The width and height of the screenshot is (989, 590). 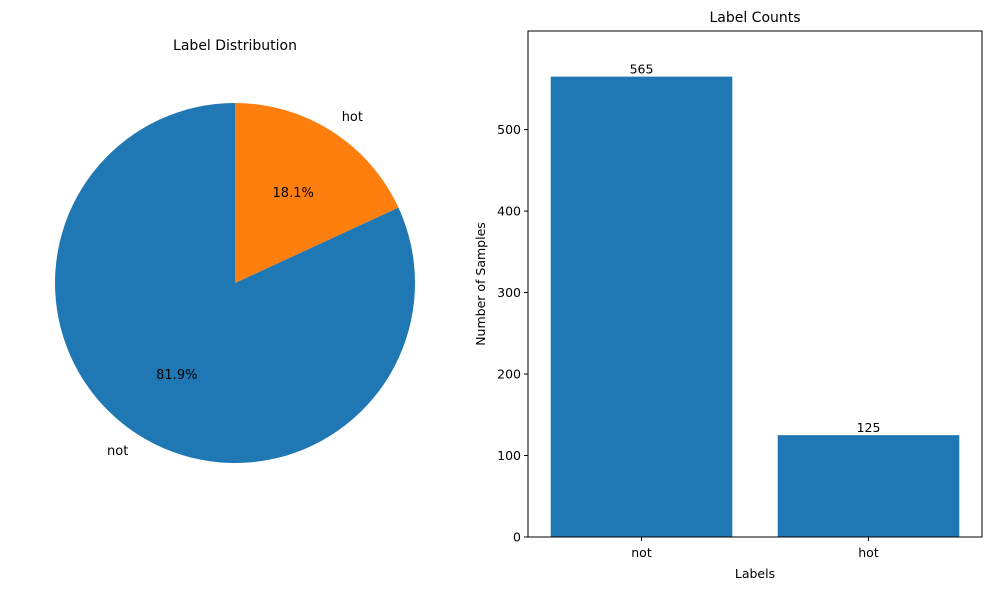 I want to click on pie-category-label-not: not, so click(x=117, y=451).